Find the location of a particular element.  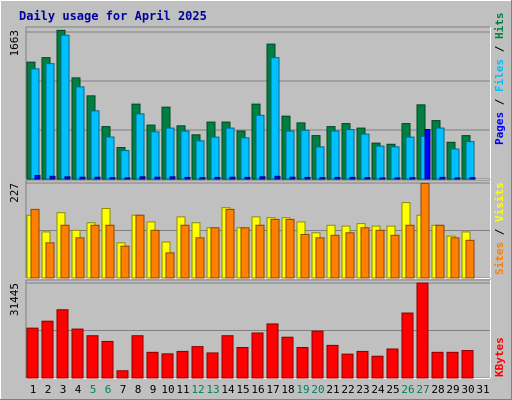

legend-item-visits: Visits is located at coordinates (499, 202).